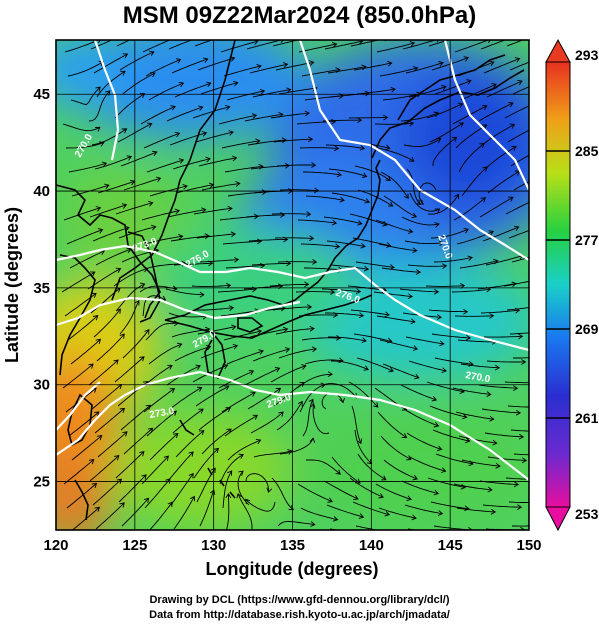  Describe the element at coordinates (41, 288) in the screenshot. I see `y-tick-label: 35` at that location.